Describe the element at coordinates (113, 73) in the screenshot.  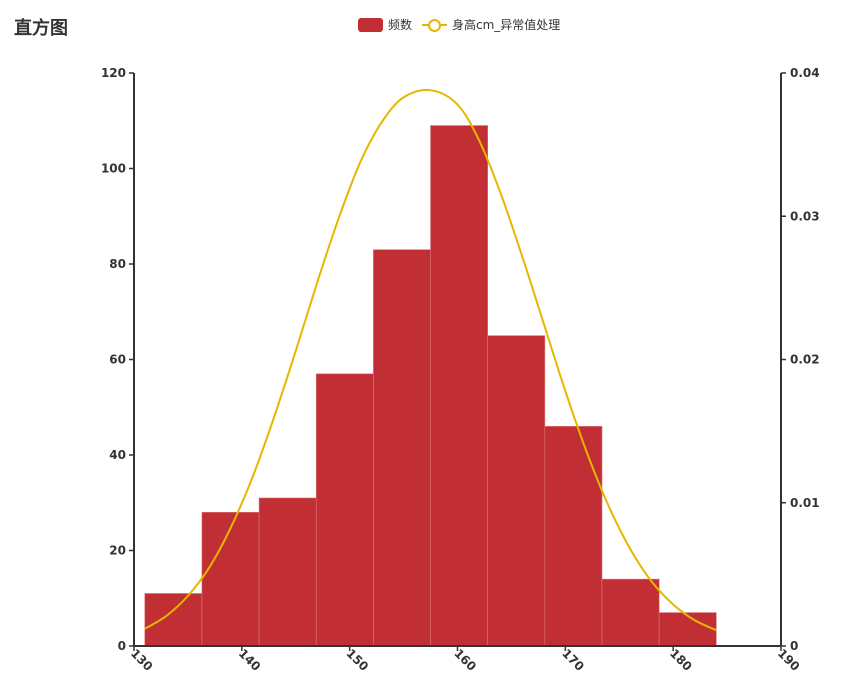
I see `left-y-tick-label: 120` at that location.